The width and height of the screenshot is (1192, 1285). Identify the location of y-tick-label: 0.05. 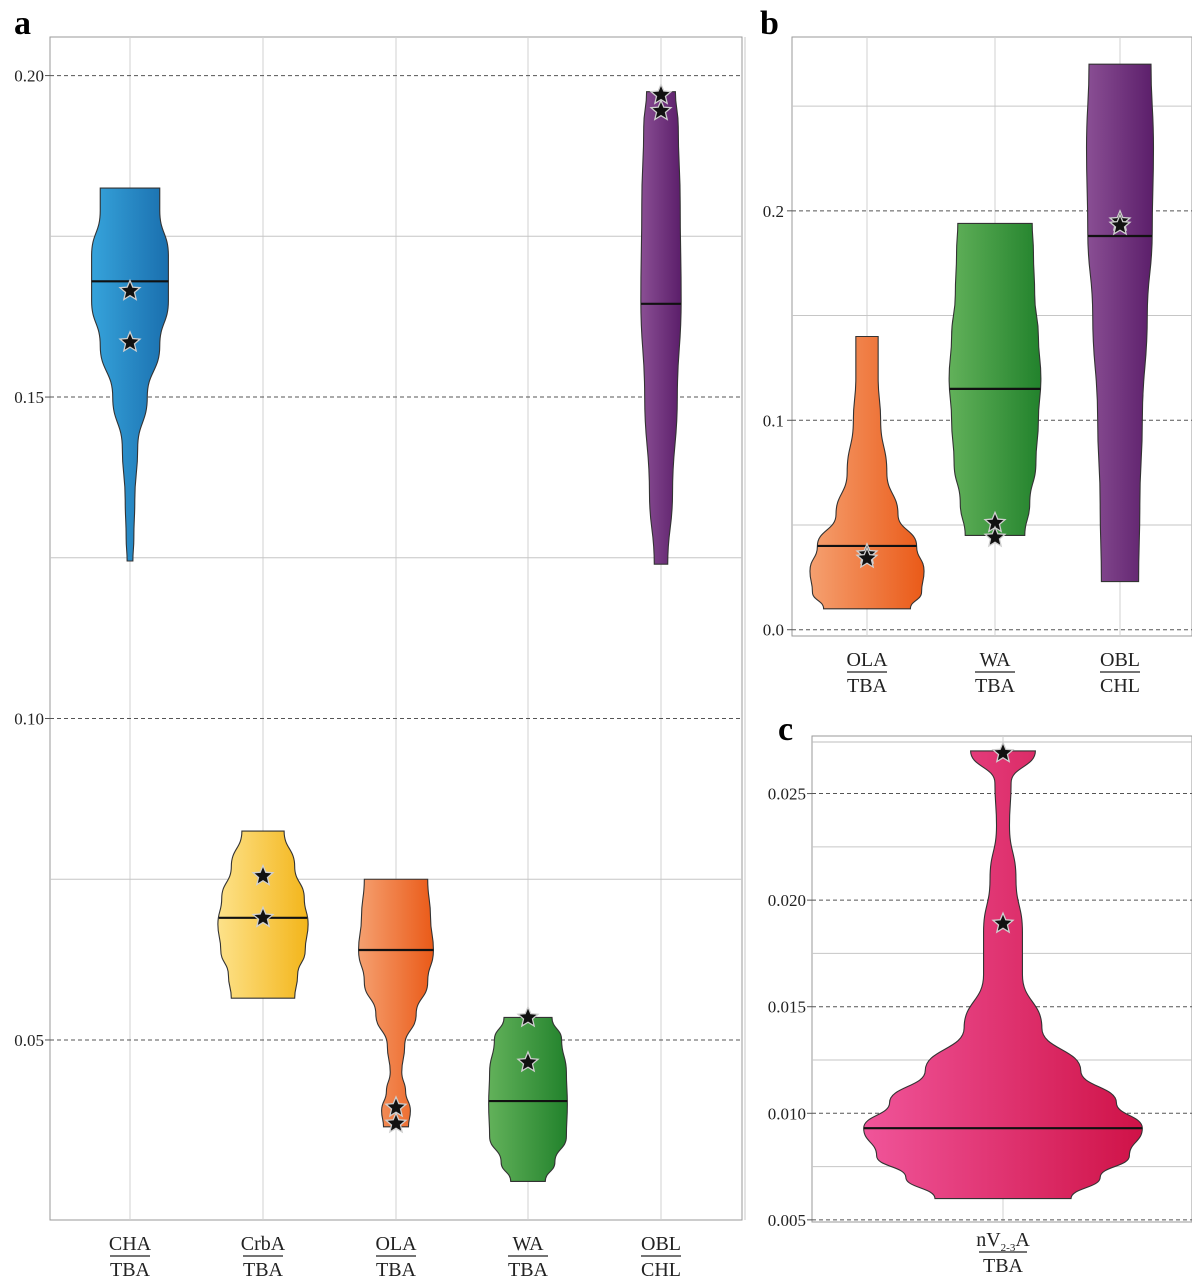
(29, 1040).